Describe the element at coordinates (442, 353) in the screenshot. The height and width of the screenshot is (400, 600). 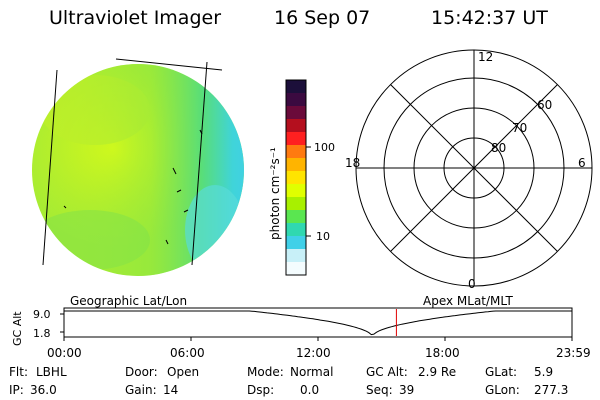
I see `x-tick-1800: 18:00` at that location.